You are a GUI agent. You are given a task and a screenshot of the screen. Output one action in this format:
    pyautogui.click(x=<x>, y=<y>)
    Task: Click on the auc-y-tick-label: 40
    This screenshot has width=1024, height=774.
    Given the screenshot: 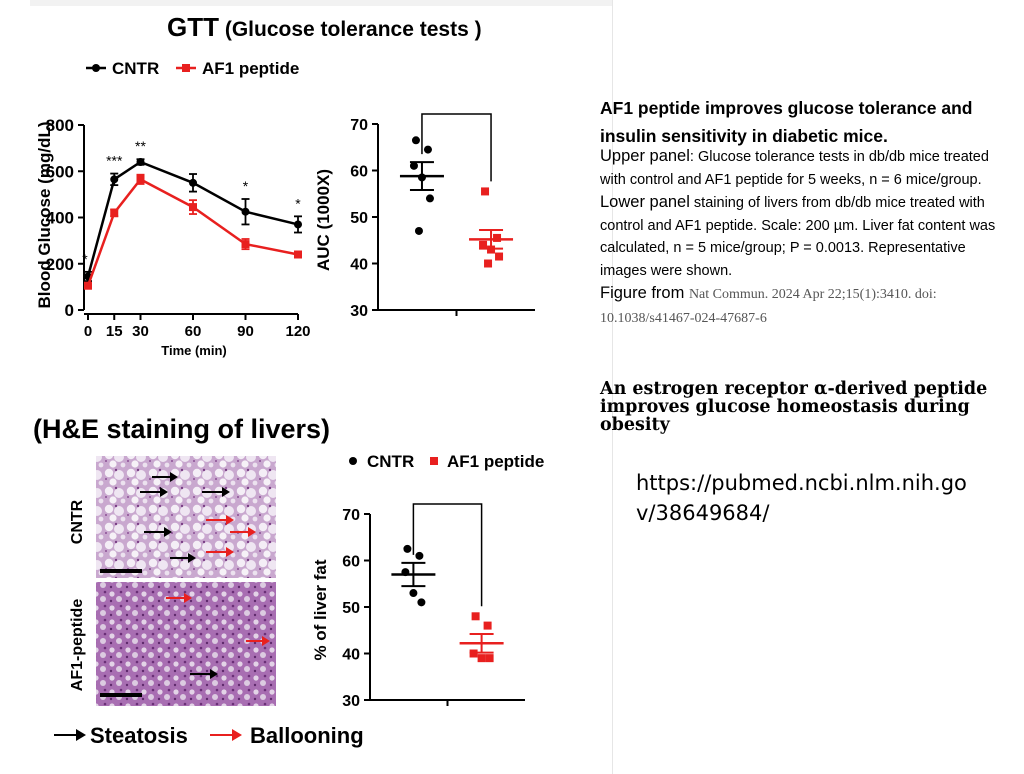 What is the action you would take?
    pyautogui.click(x=359, y=265)
    